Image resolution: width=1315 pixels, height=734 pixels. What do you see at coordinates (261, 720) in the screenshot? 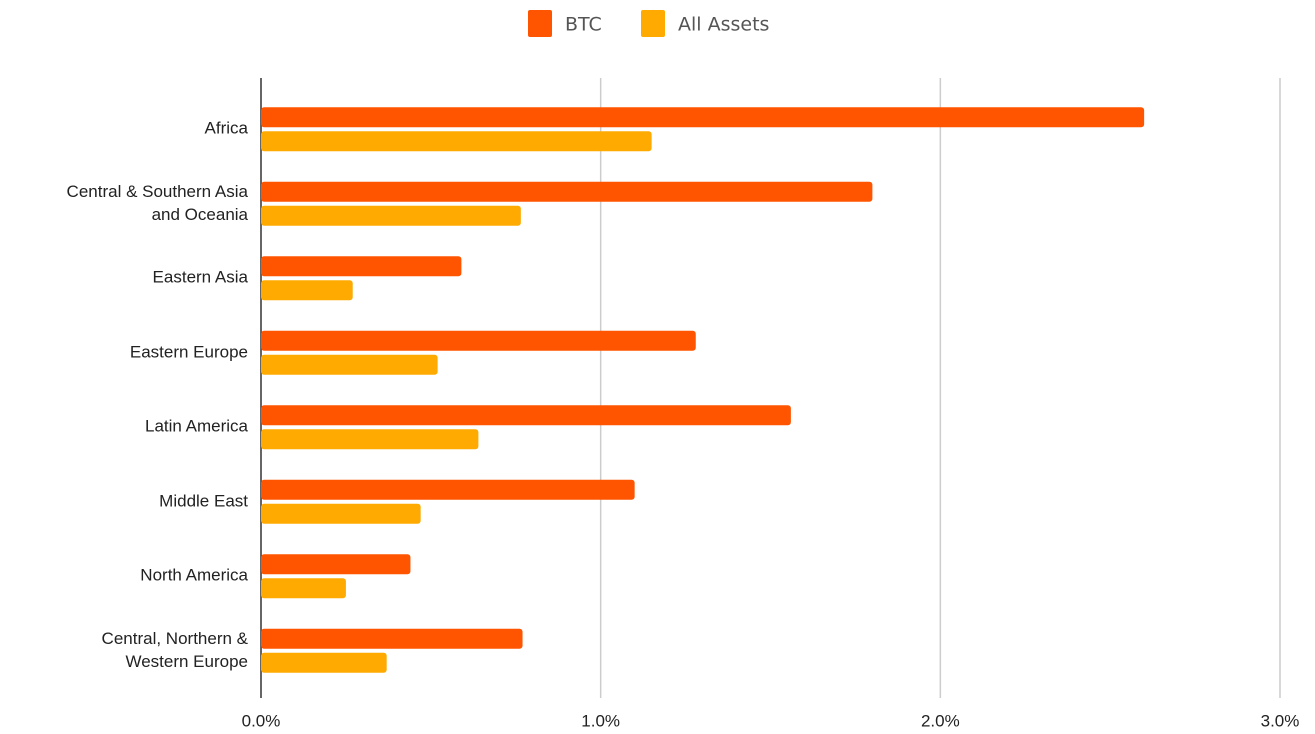
I see `x-tick-label: 0.0%` at bounding box center [261, 720].